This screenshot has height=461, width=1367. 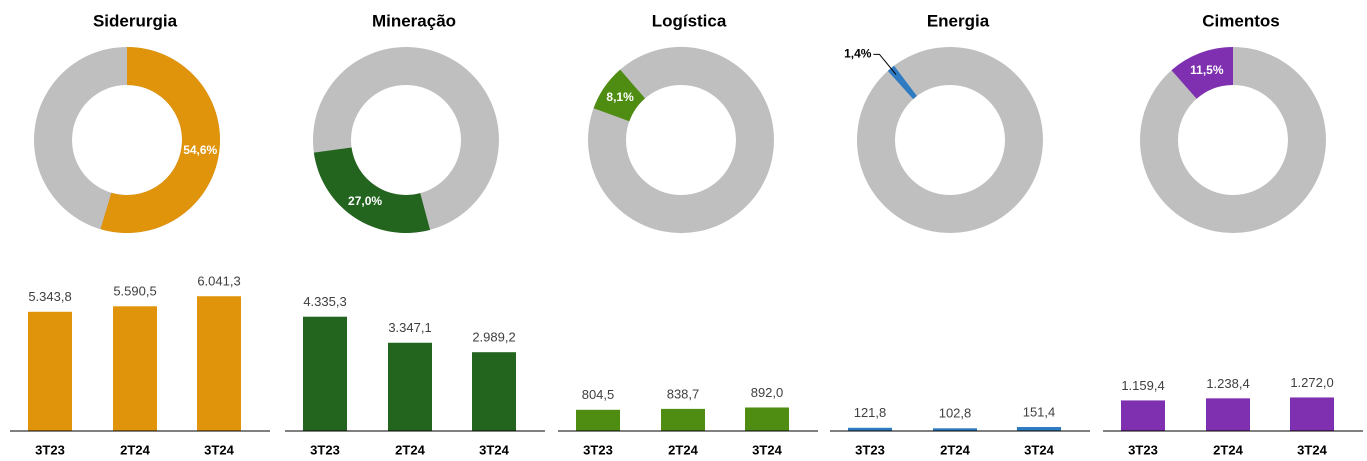 I want to click on value-label: 102,8, so click(x=955, y=413).